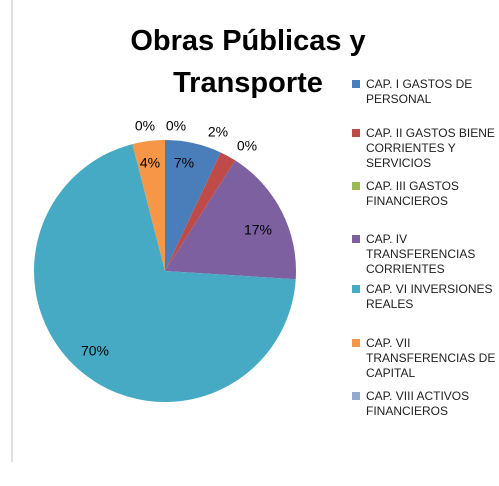 This screenshot has height=486, width=499. What do you see at coordinates (218, 132) in the screenshot?
I see `data-label: 2%` at bounding box center [218, 132].